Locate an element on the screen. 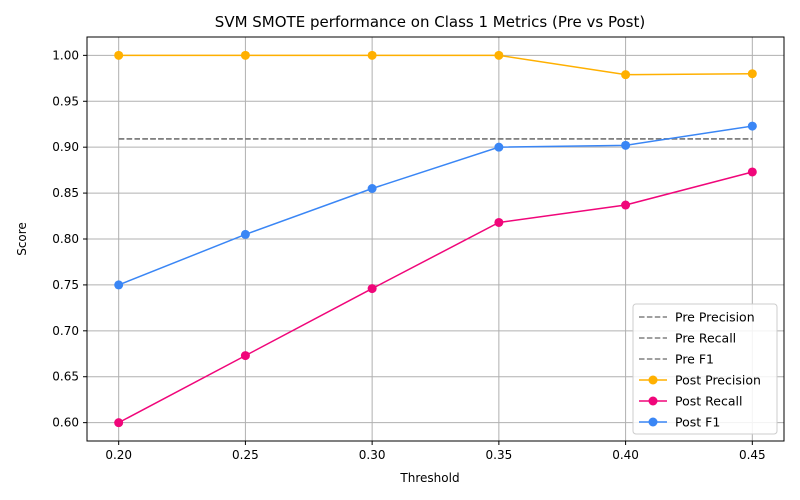 The image size is (800, 500). legend-label-pre-f1: Pre F1 is located at coordinates (694, 359).